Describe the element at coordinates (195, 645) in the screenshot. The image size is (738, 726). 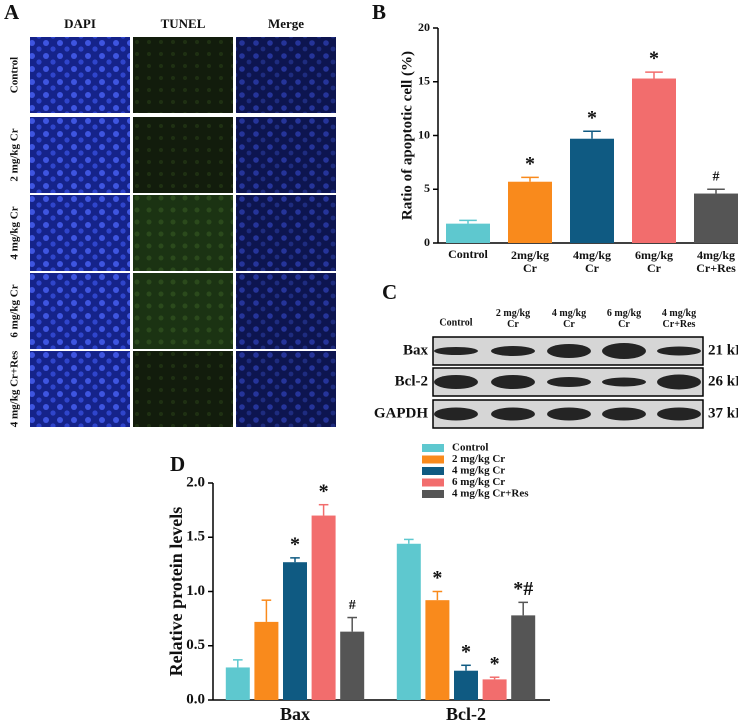
I see `y-tick-label: 0.5` at that location.